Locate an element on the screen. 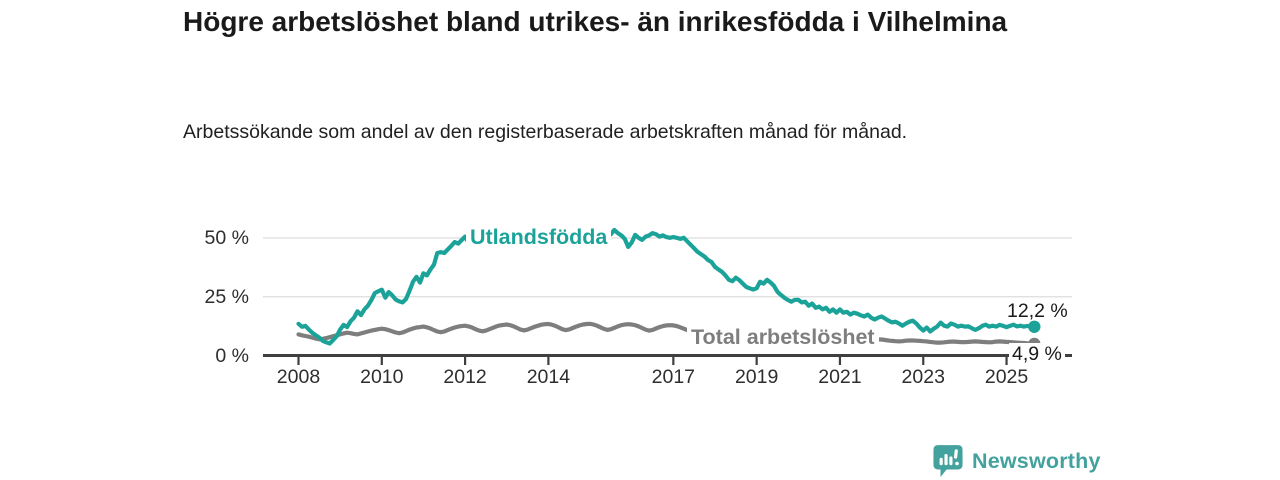  newsworthy-logo: Newsworthy is located at coordinates (1017, 461).